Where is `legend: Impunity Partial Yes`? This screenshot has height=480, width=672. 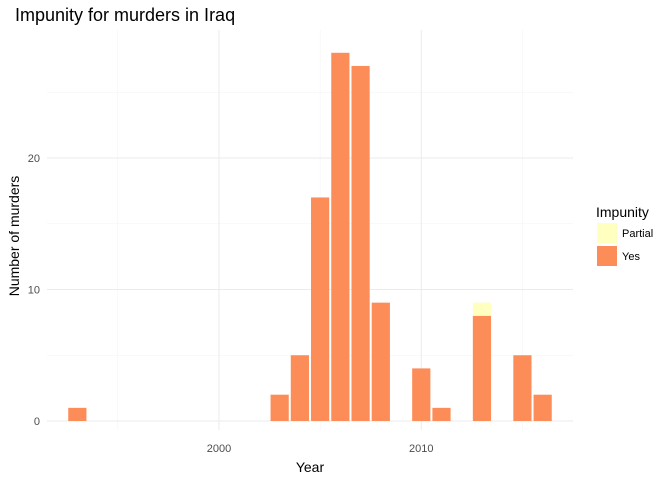
legend: Impunity Partial Yes is located at coordinates (624, 235).